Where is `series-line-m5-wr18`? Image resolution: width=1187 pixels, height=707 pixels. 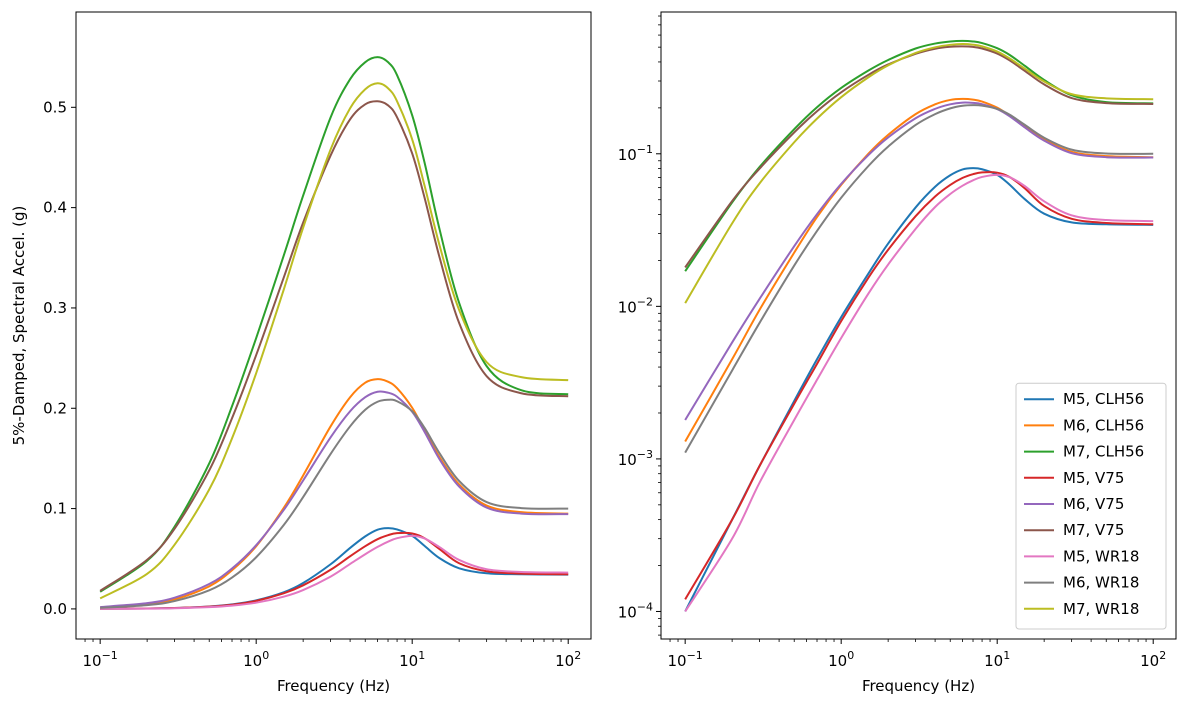 series-line-m5-wr18 is located at coordinates (334, 572).